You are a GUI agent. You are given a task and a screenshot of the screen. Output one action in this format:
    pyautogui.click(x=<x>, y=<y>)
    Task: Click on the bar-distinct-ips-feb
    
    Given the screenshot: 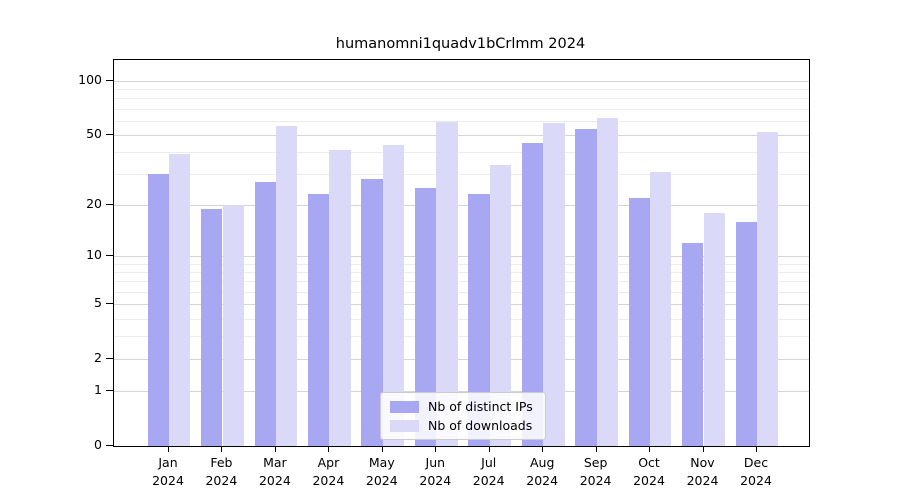 What is the action you would take?
    pyautogui.click(x=212, y=327)
    